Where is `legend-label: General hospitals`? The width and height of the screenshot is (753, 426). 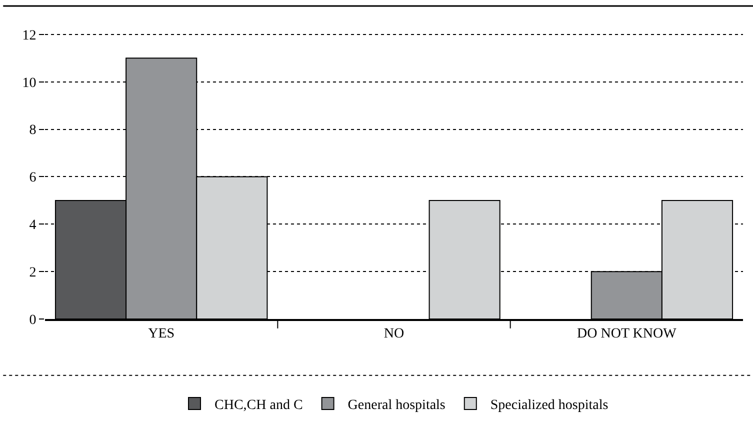 legend-label: General hospitals is located at coordinates (397, 405).